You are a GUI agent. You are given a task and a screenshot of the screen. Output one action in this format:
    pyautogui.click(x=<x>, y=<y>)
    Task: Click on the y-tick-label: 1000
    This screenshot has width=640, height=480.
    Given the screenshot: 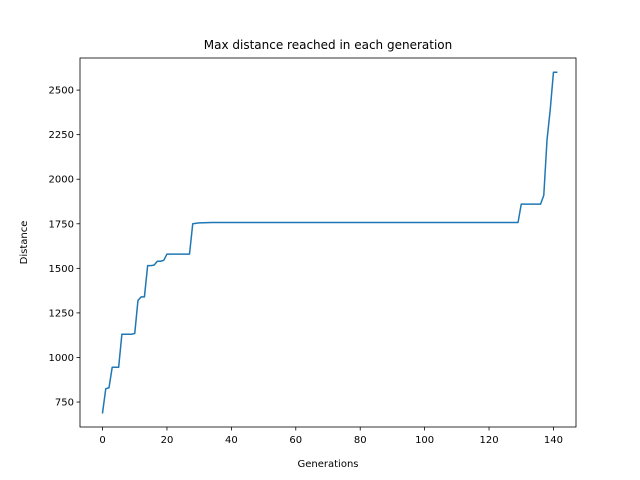 What is the action you would take?
    pyautogui.click(x=61, y=358)
    